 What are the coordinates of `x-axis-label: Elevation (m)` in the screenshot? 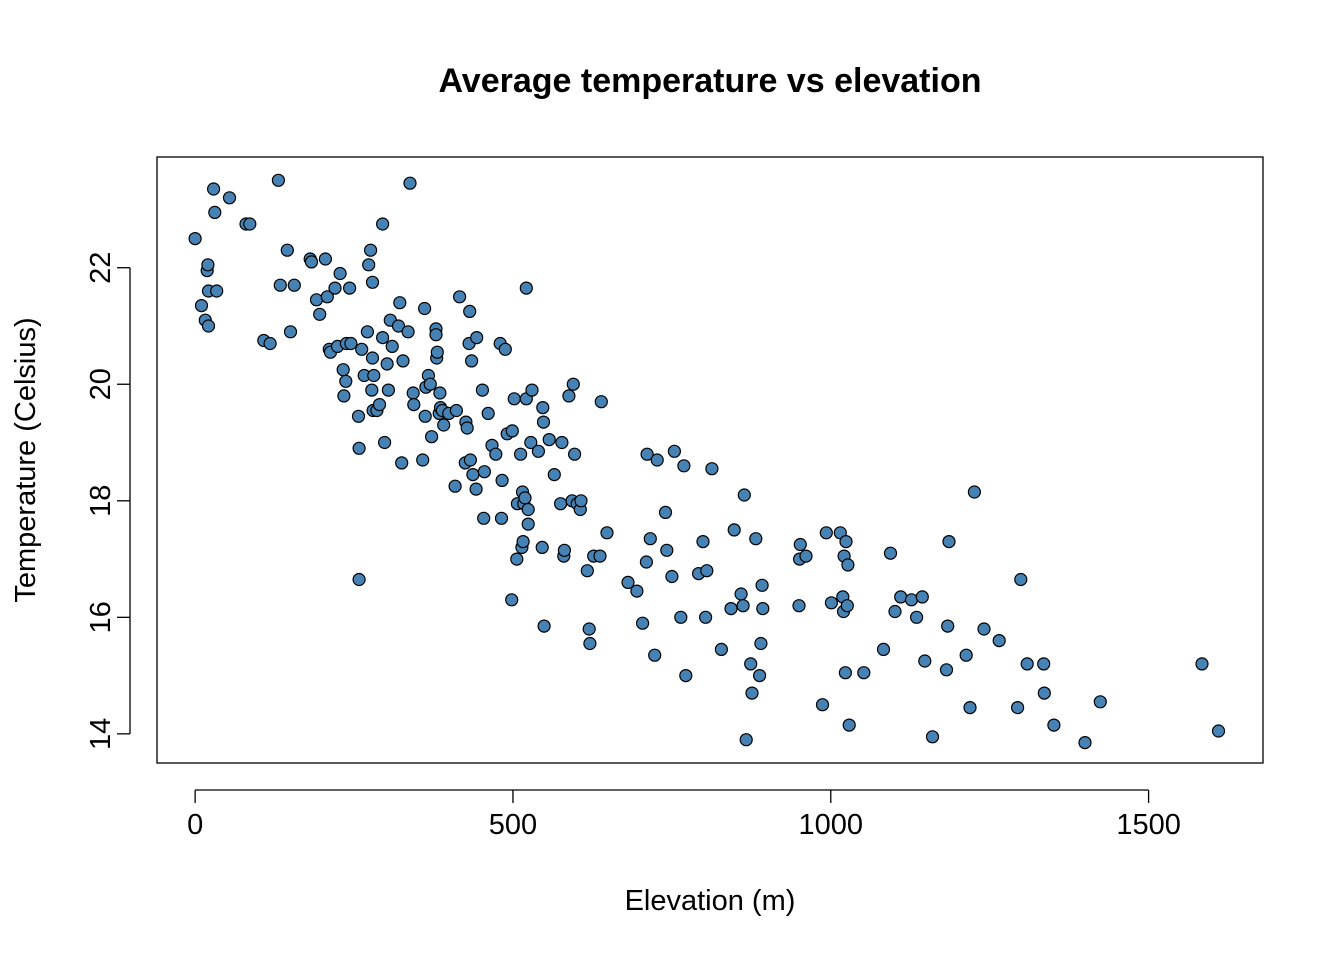 It's located at (710, 901).